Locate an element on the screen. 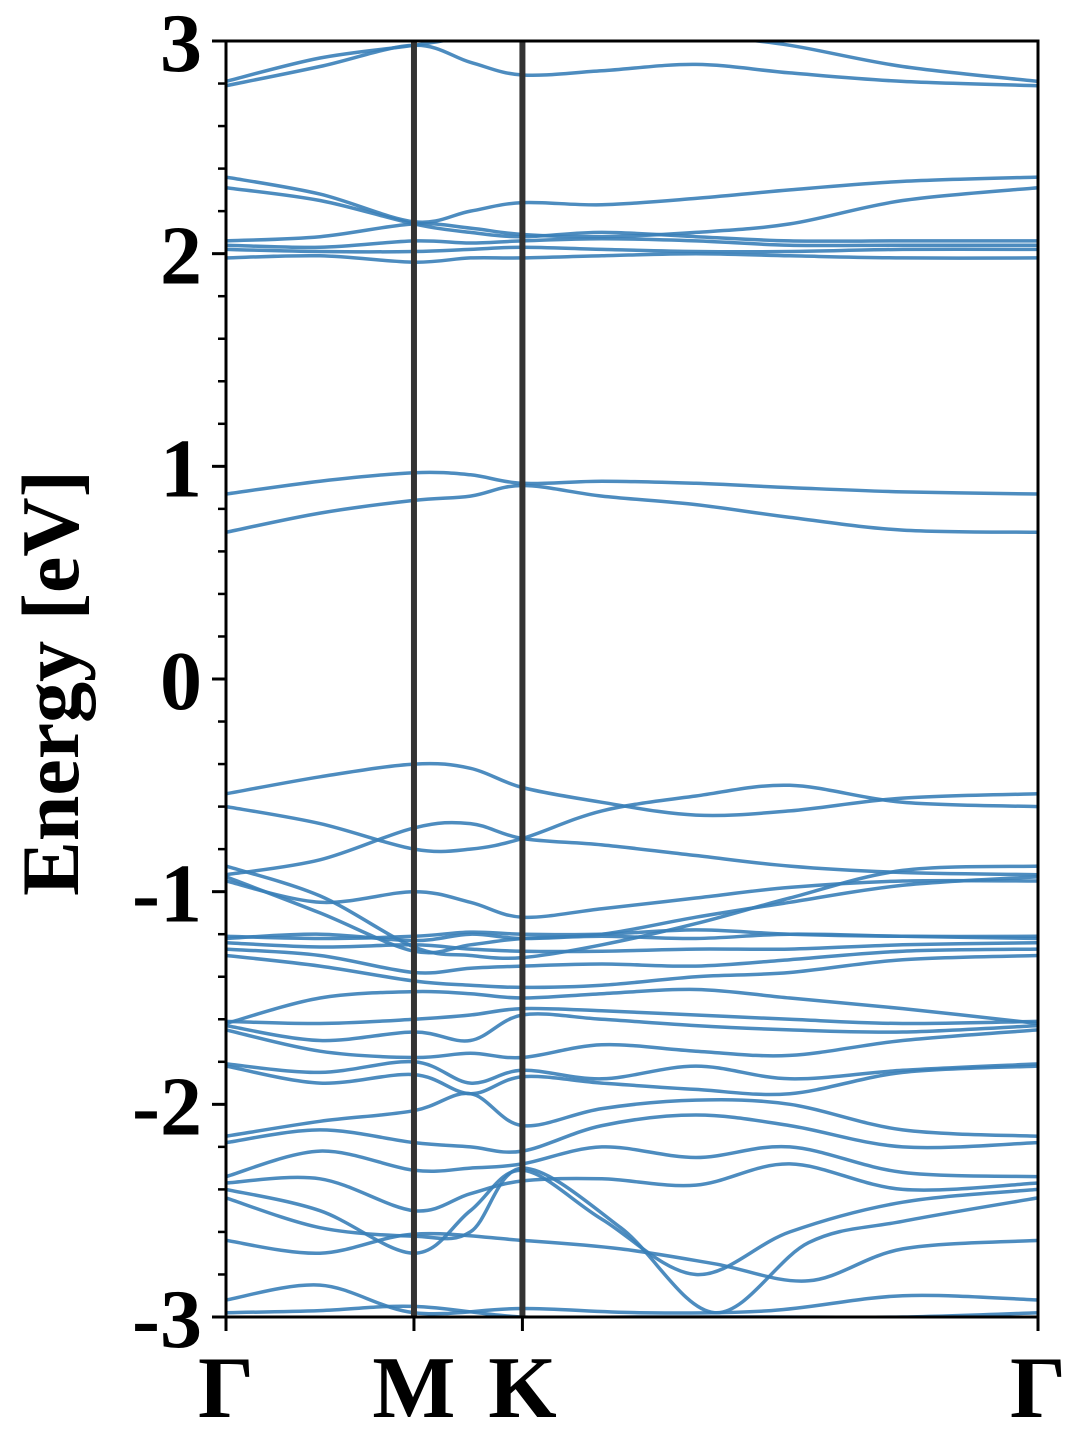 The height and width of the screenshot is (1440, 1080). y-tick-label: 0 is located at coordinates (181, 681).